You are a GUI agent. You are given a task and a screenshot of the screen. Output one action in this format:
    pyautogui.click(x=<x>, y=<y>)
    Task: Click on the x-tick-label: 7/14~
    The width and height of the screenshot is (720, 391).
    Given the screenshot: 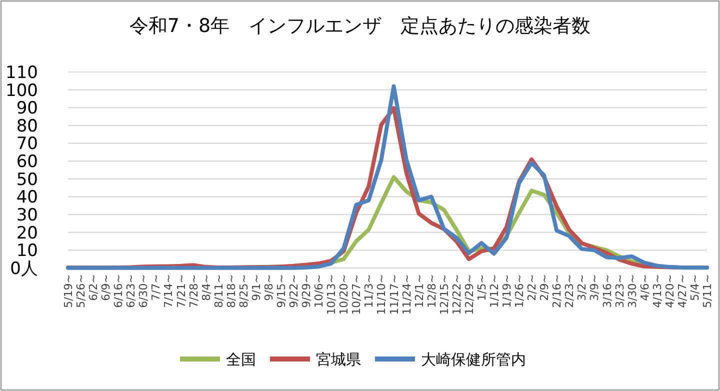 What is the action you would take?
    pyautogui.click(x=169, y=291)
    